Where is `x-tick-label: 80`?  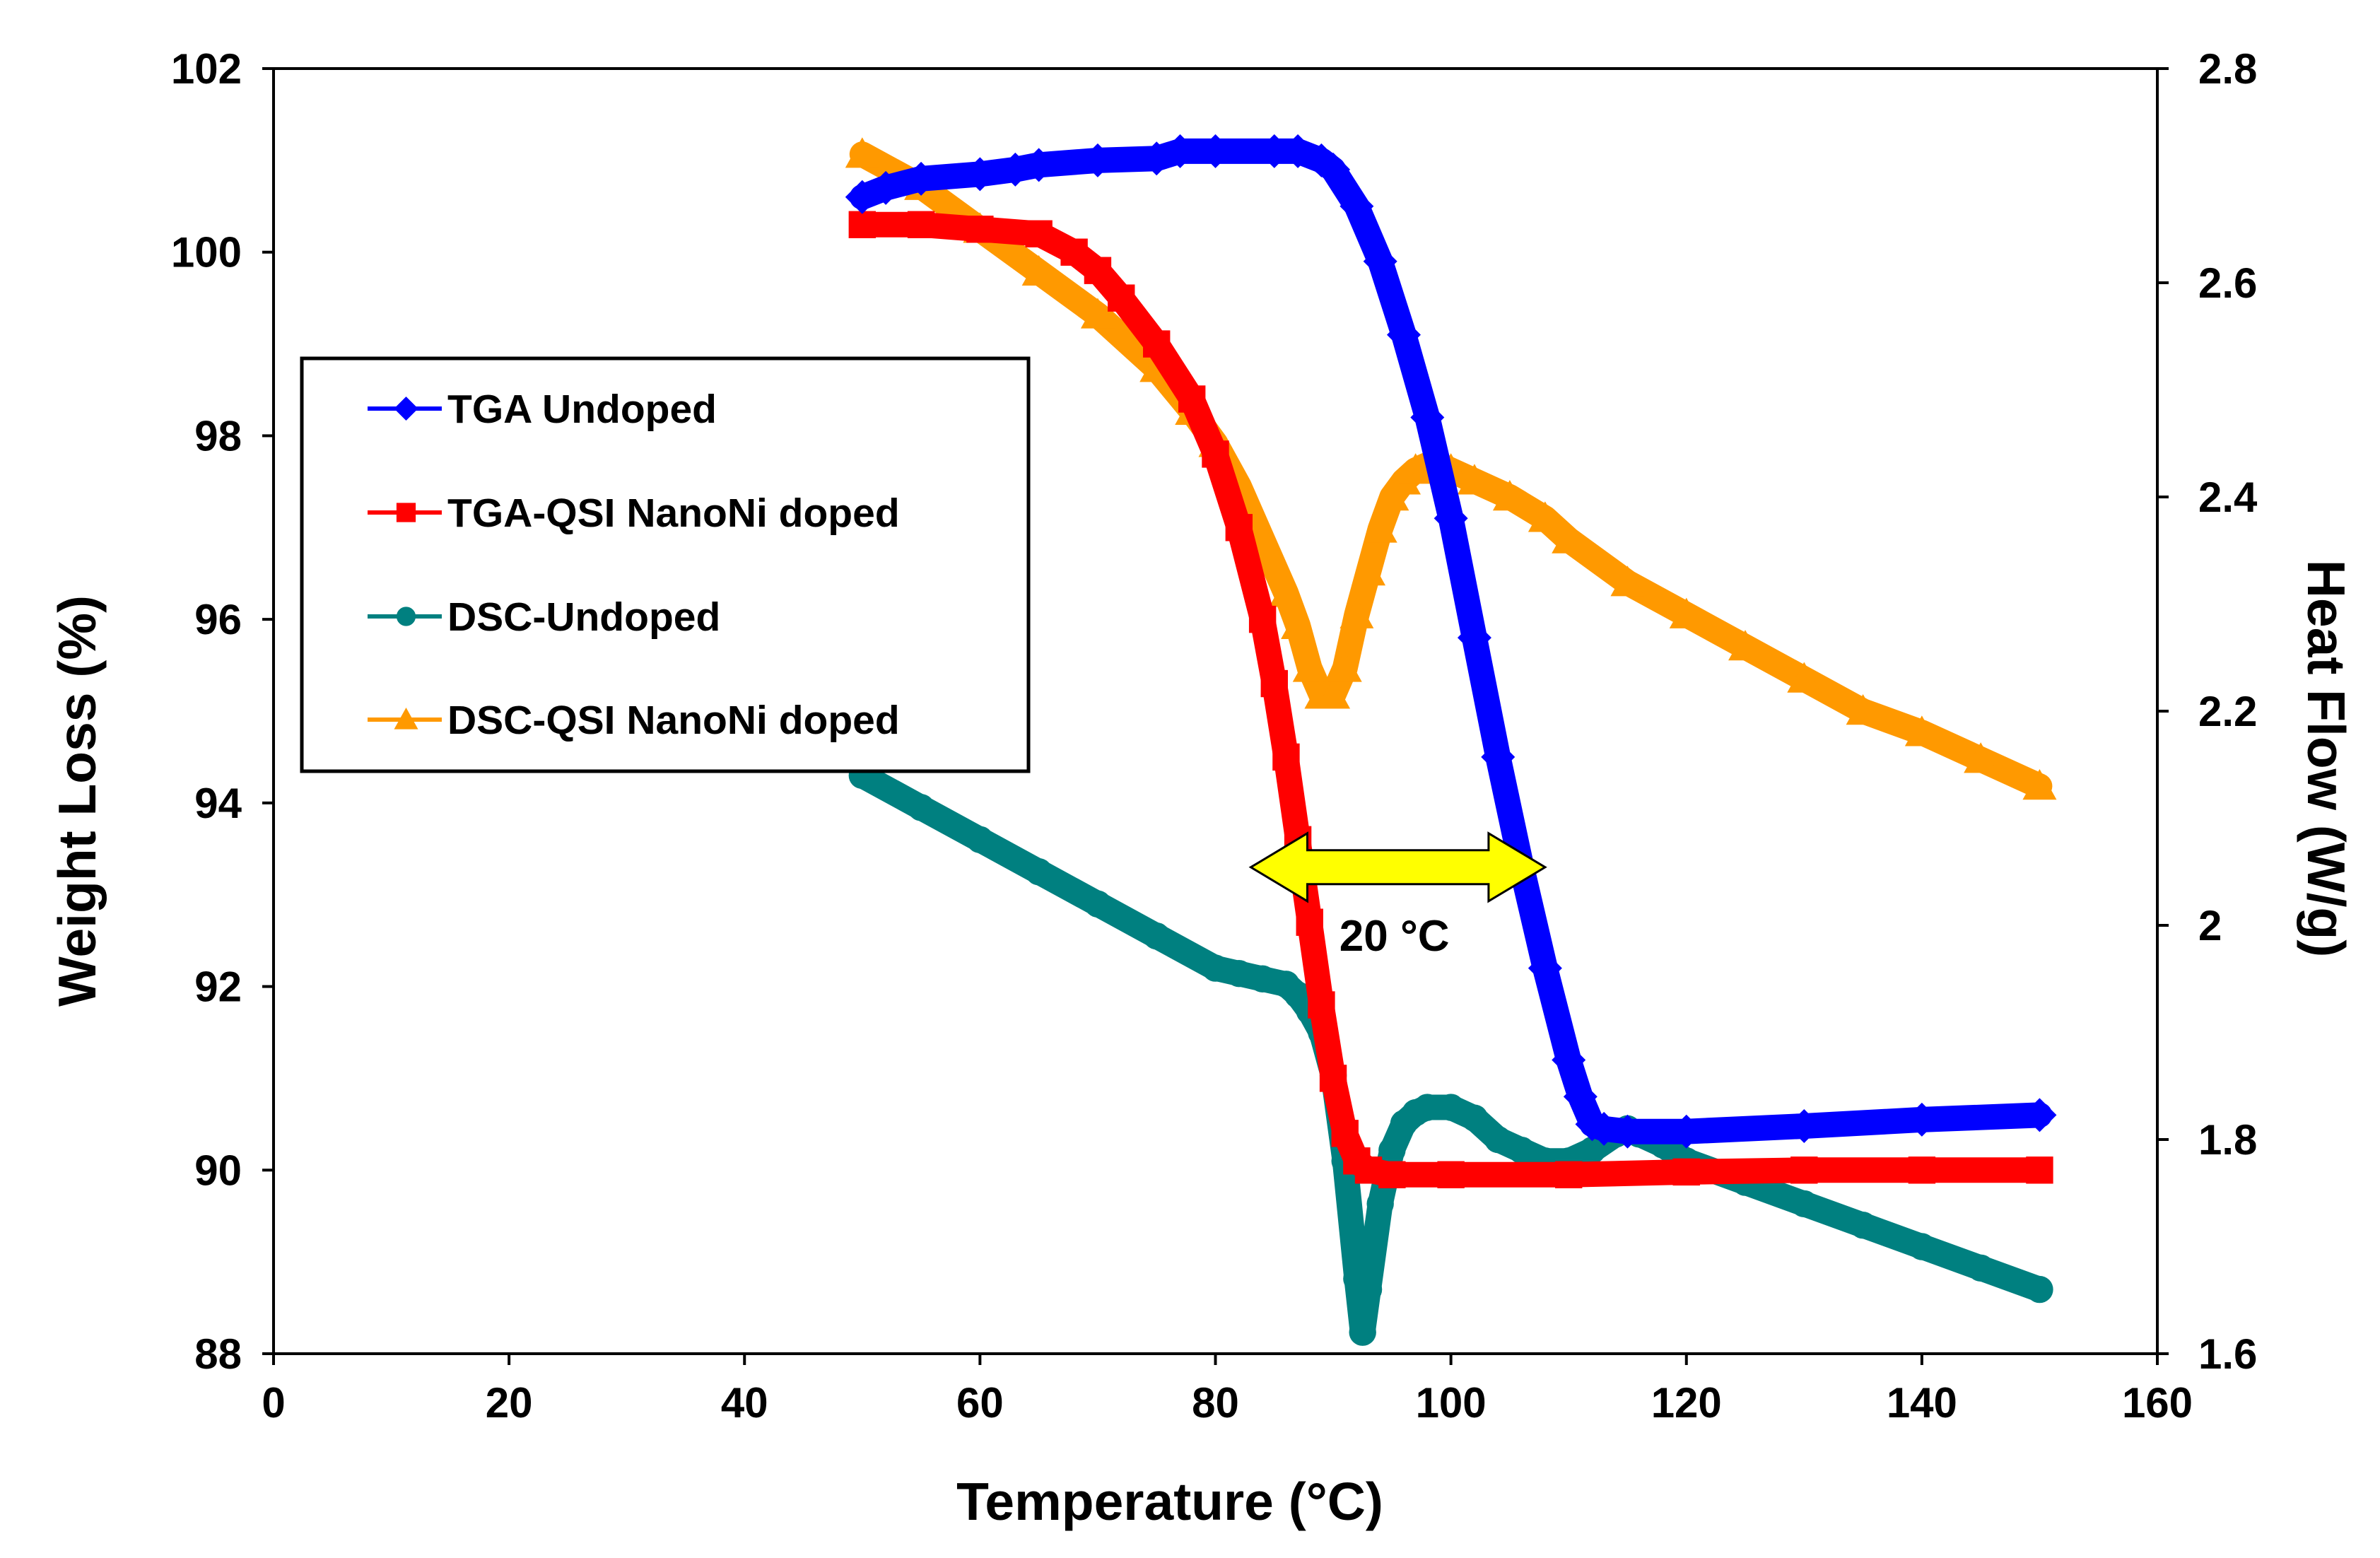
x-tick-label: 80 is located at coordinates (1215, 1403).